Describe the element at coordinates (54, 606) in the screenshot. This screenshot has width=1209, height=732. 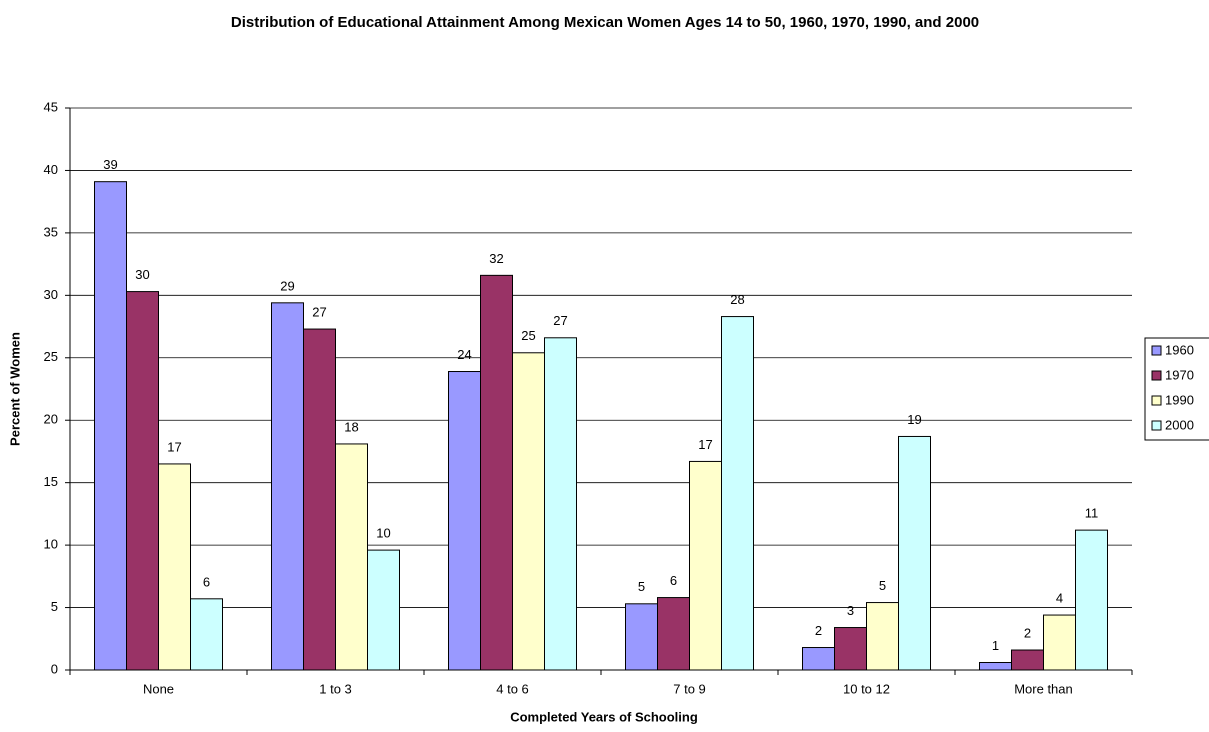
I see `y-tick-label: 5` at that location.